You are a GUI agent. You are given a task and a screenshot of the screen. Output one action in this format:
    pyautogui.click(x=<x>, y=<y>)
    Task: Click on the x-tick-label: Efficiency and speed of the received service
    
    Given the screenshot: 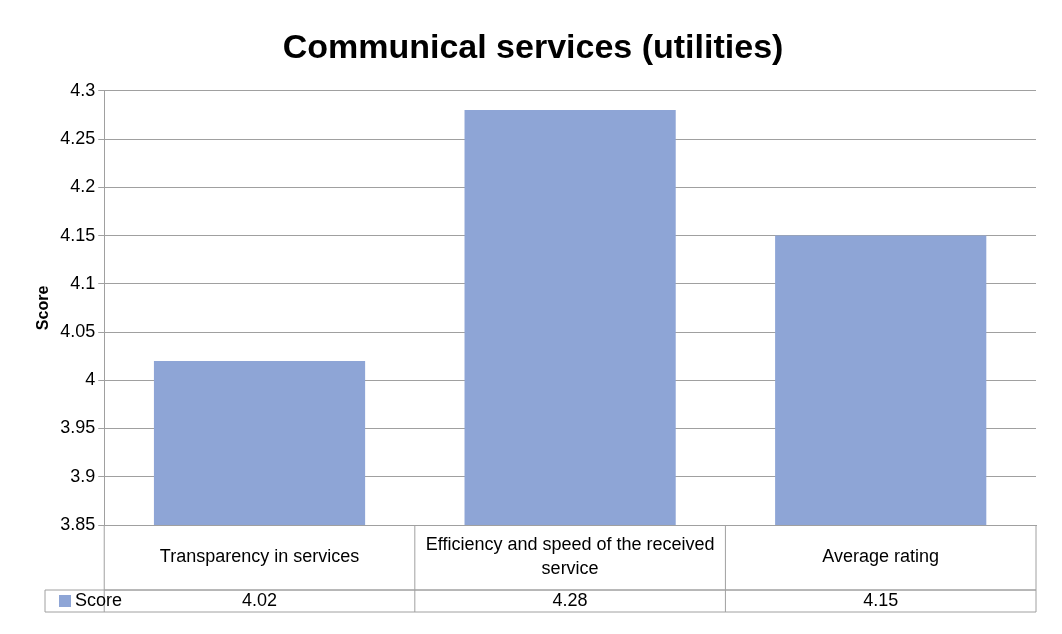 What is the action you would take?
    pyautogui.click(x=570, y=556)
    